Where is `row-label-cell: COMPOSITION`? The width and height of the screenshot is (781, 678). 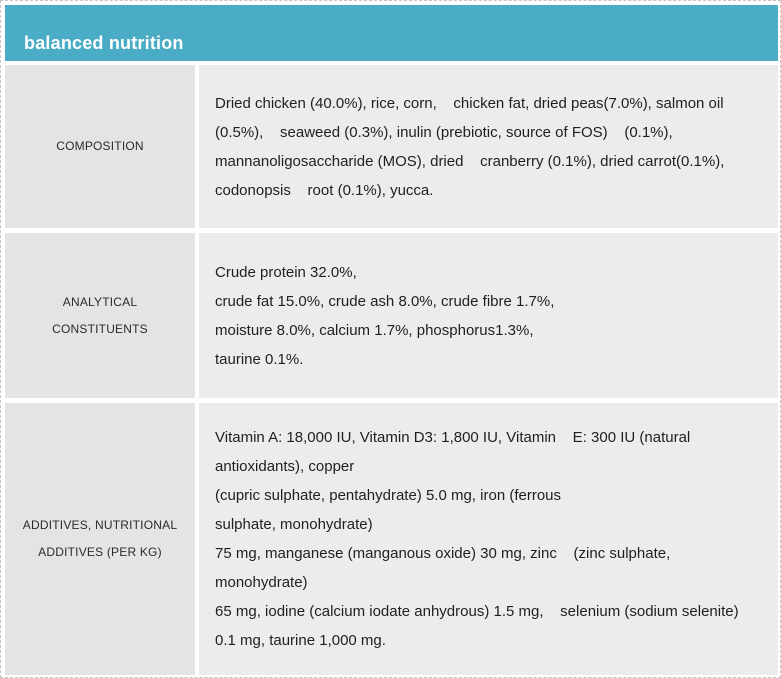 row-label-cell: COMPOSITION is located at coordinates (100, 146).